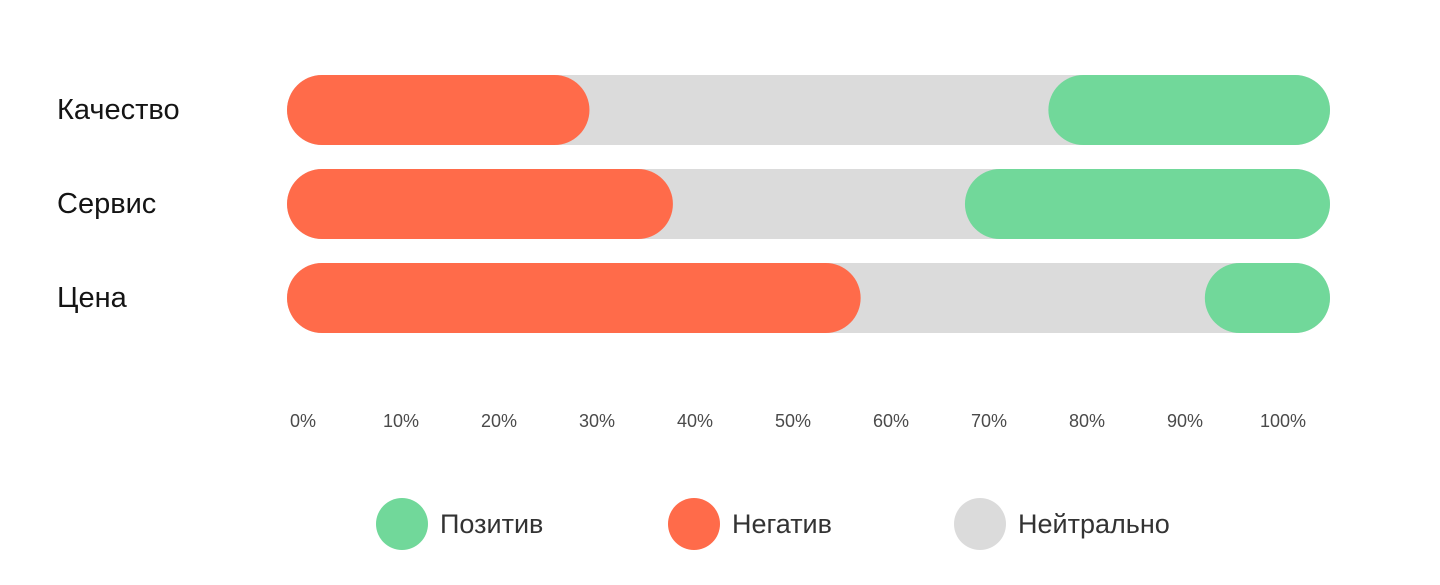  I want to click on category-label-0: Качество, so click(118, 110).